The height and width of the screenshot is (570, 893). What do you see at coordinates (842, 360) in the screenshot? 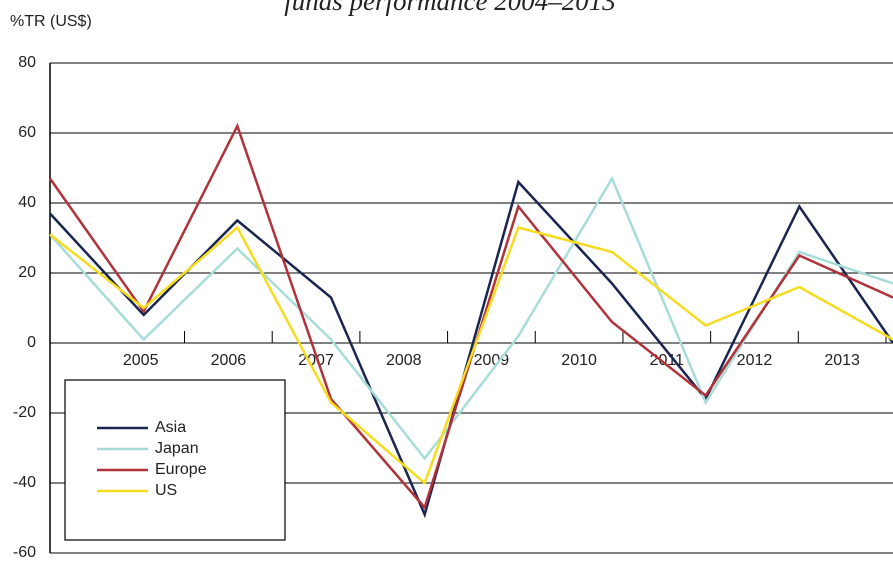
I see `x-tick-label: 2013` at bounding box center [842, 360].